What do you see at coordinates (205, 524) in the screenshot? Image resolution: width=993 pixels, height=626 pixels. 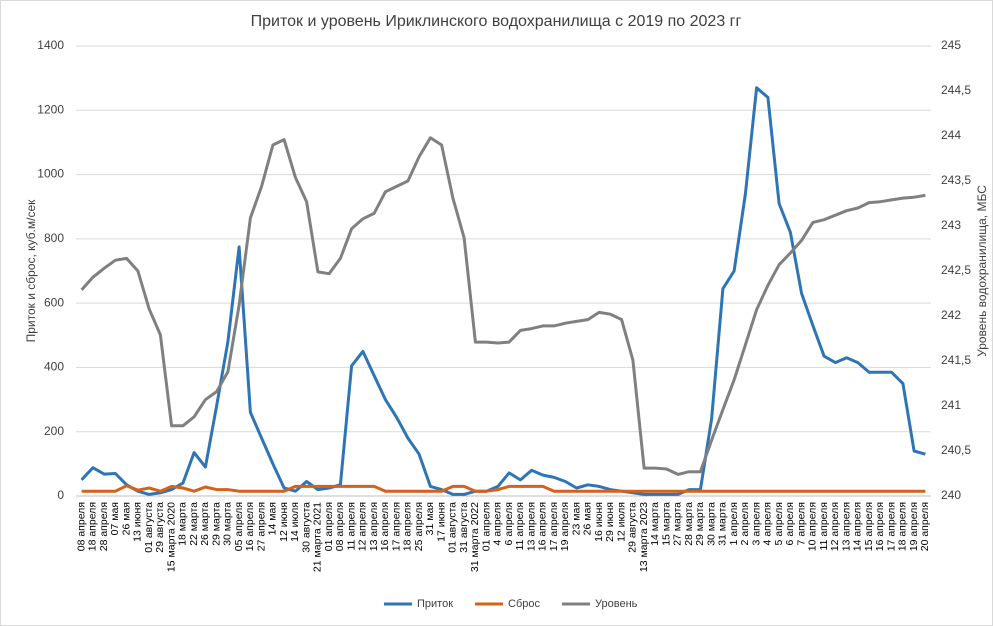 I see `x-tick-label: 26 марта` at bounding box center [205, 524].